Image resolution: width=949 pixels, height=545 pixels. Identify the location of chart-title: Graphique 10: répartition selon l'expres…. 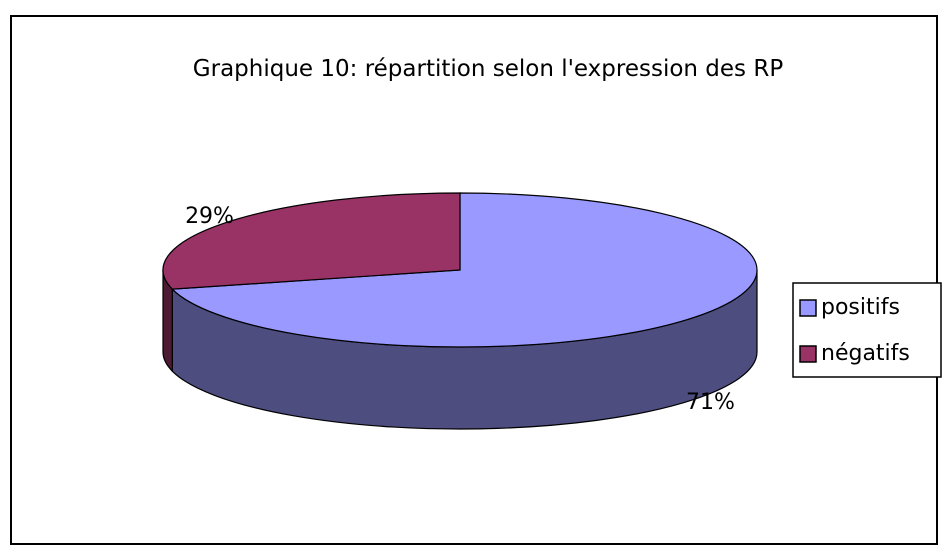
(488, 69).